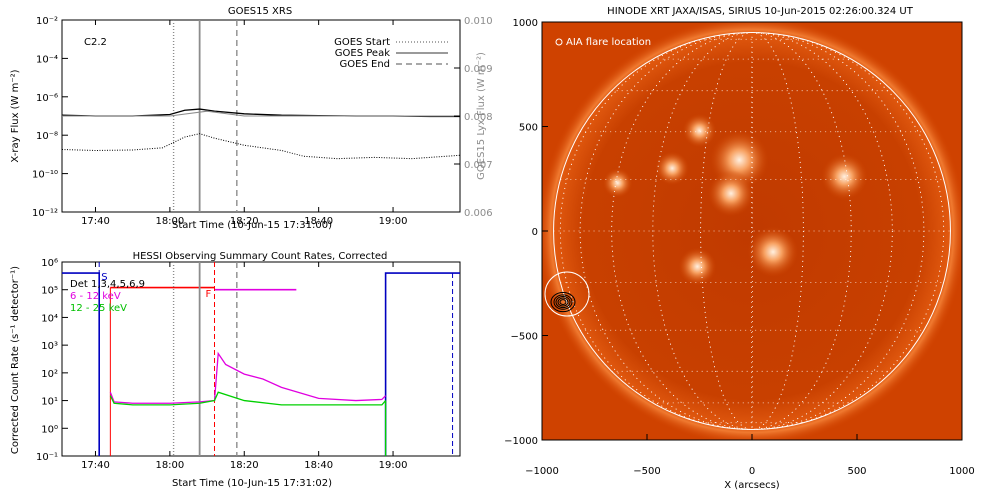 The image size is (1000, 500). I want to click on hessi-y-tick-label: 10⁰, so click(49, 429).